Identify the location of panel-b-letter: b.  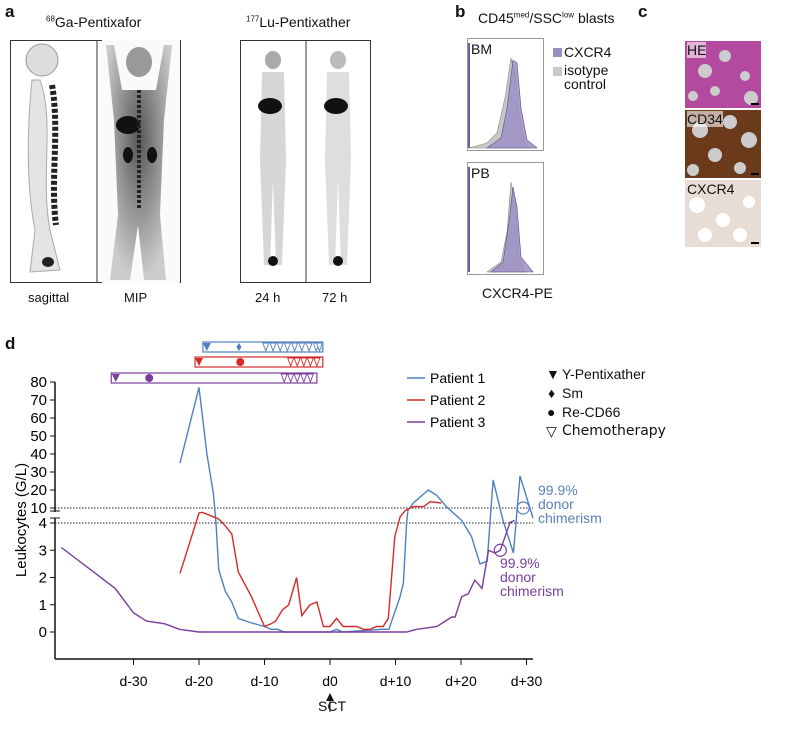
(460, 11).